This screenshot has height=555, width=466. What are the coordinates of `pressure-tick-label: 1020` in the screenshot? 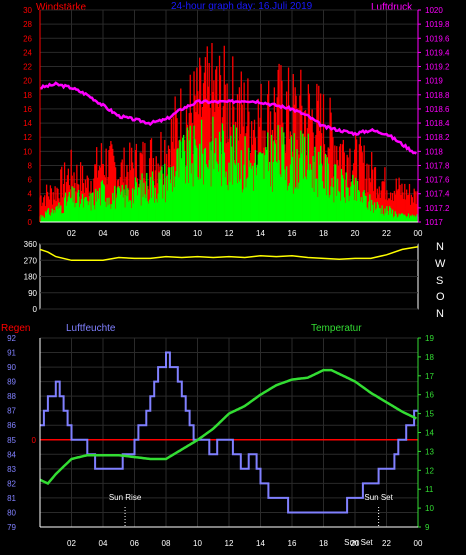 It's located at (434, 10).